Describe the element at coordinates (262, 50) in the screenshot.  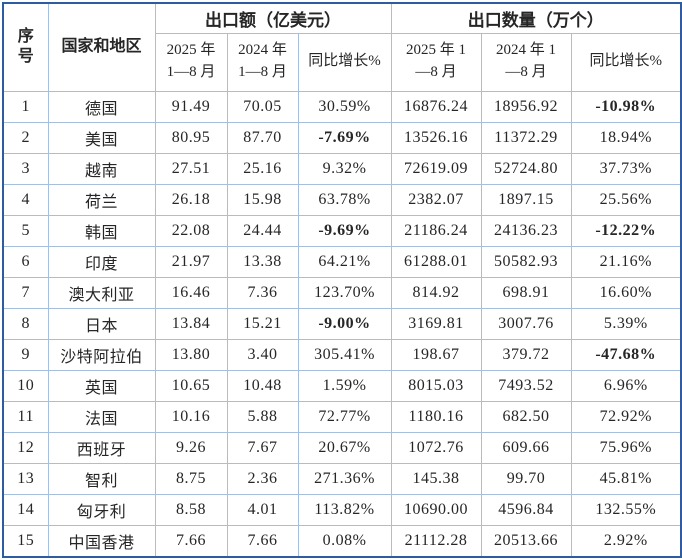
I see `header-amount-2024-line1: 2024 年` at that location.